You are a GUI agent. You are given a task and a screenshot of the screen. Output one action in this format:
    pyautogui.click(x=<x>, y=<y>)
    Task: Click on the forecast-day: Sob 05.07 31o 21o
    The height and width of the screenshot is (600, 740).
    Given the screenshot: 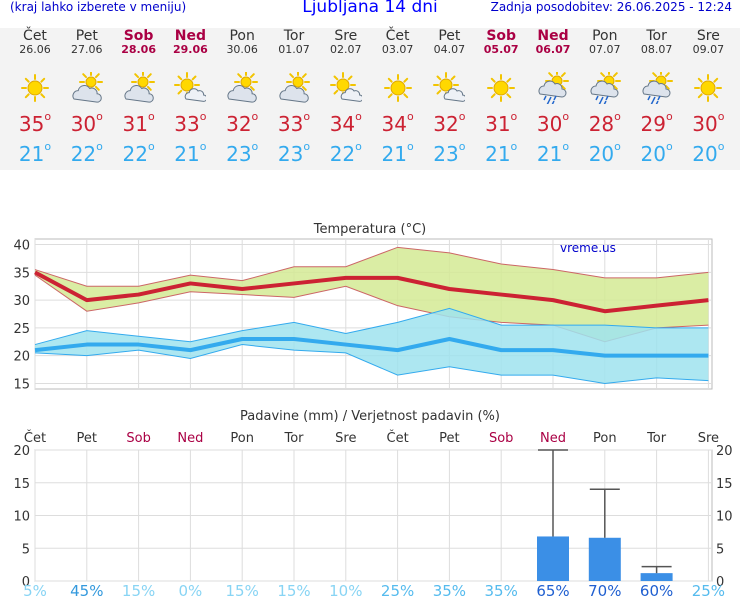 What is the action you would take?
    pyautogui.click(x=501, y=97)
    